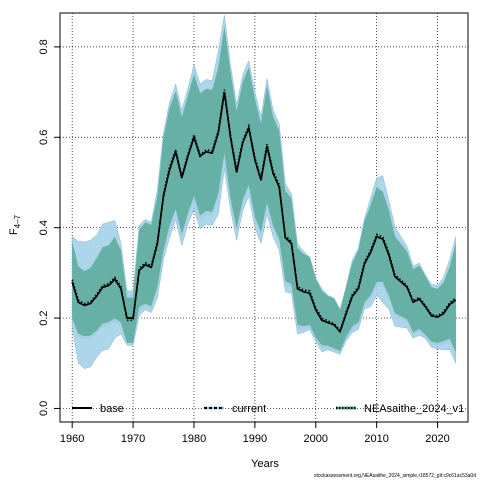 The image size is (480, 480). I want to click on legend-label-base: base, so click(112, 409).